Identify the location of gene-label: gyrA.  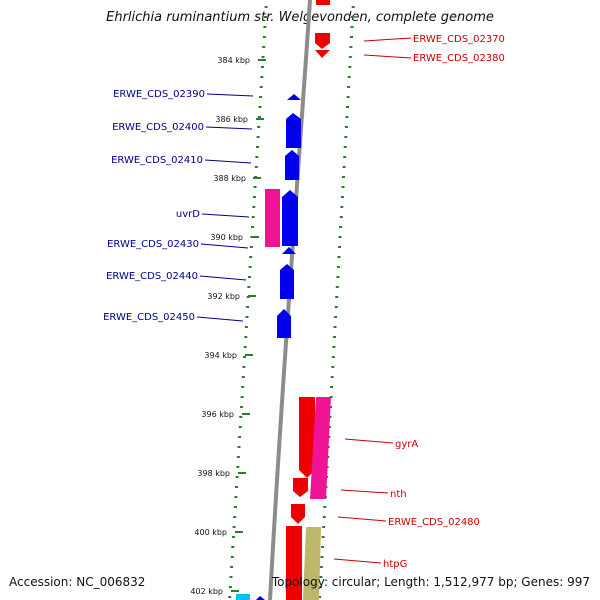
(406, 444).